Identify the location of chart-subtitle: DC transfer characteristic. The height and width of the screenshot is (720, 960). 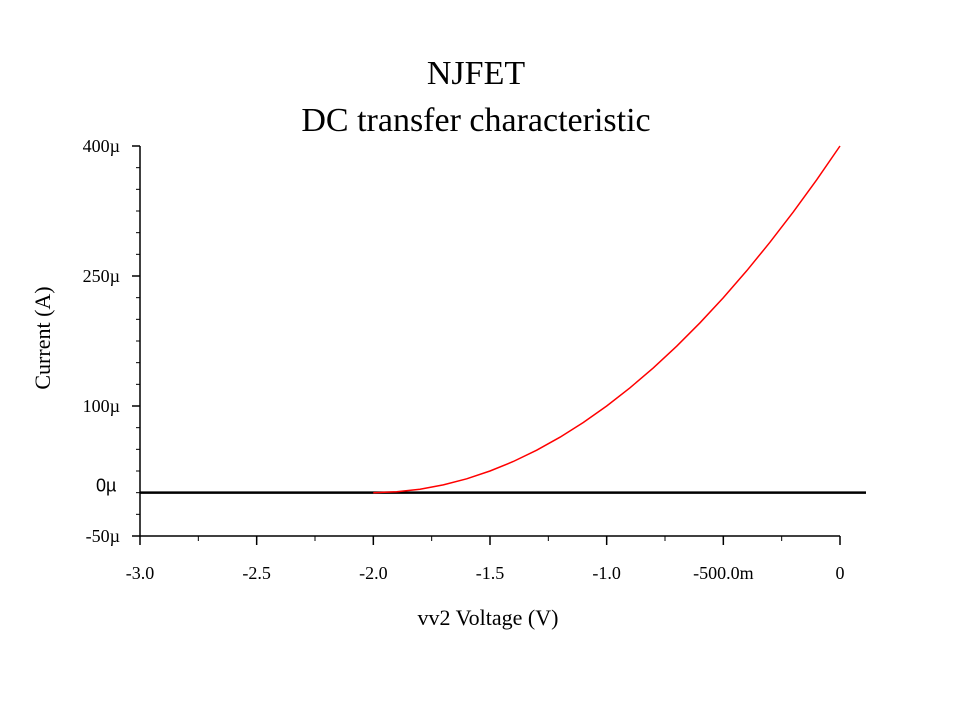
(475, 120).